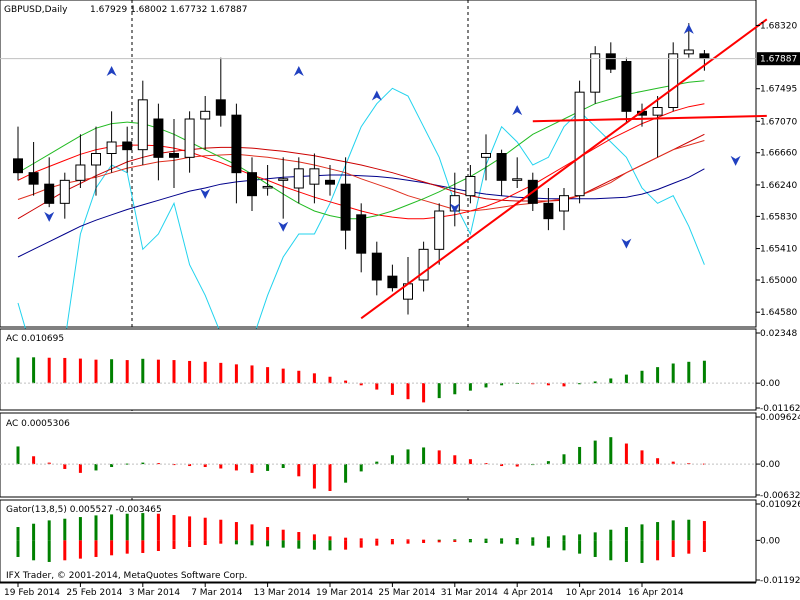 Image resolution: width=800 pixels, height=600 pixels. What do you see at coordinates (780, 505) in the screenshot?
I see `gator-tick-label-0: 0.010926` at bounding box center [780, 505].